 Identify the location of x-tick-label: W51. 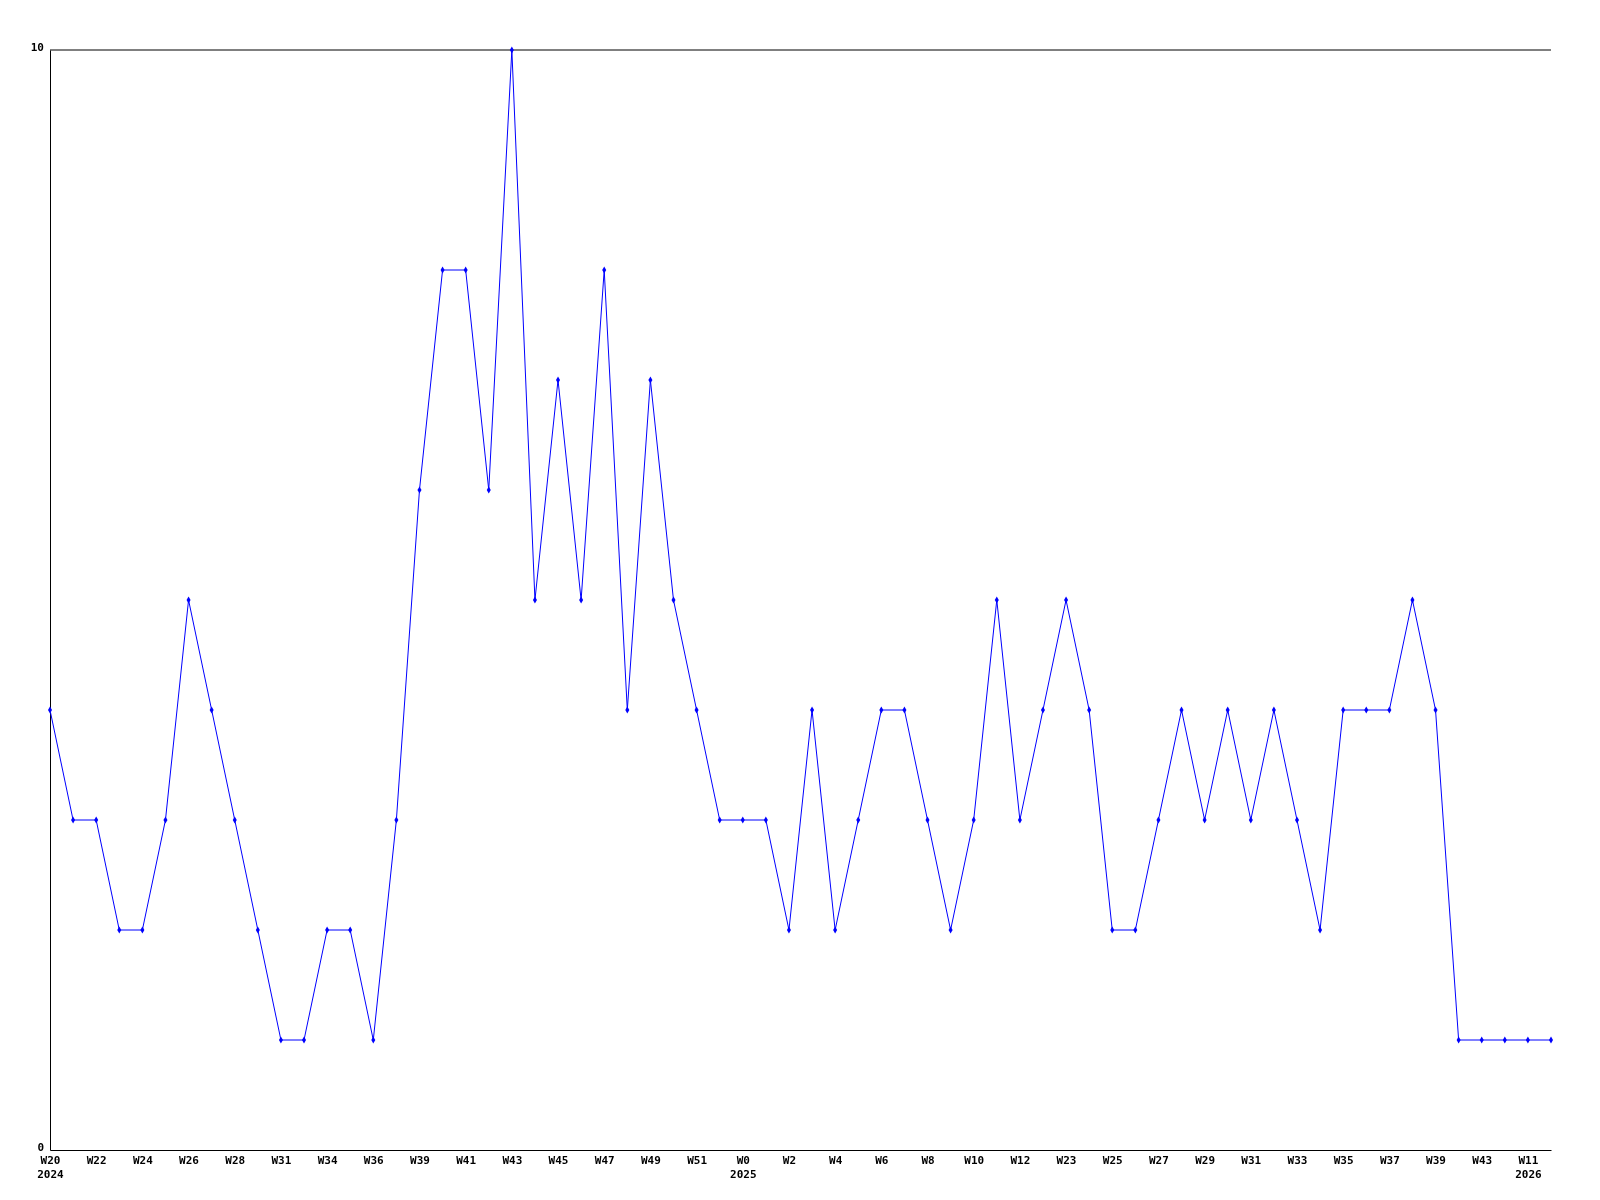
(697, 1160).